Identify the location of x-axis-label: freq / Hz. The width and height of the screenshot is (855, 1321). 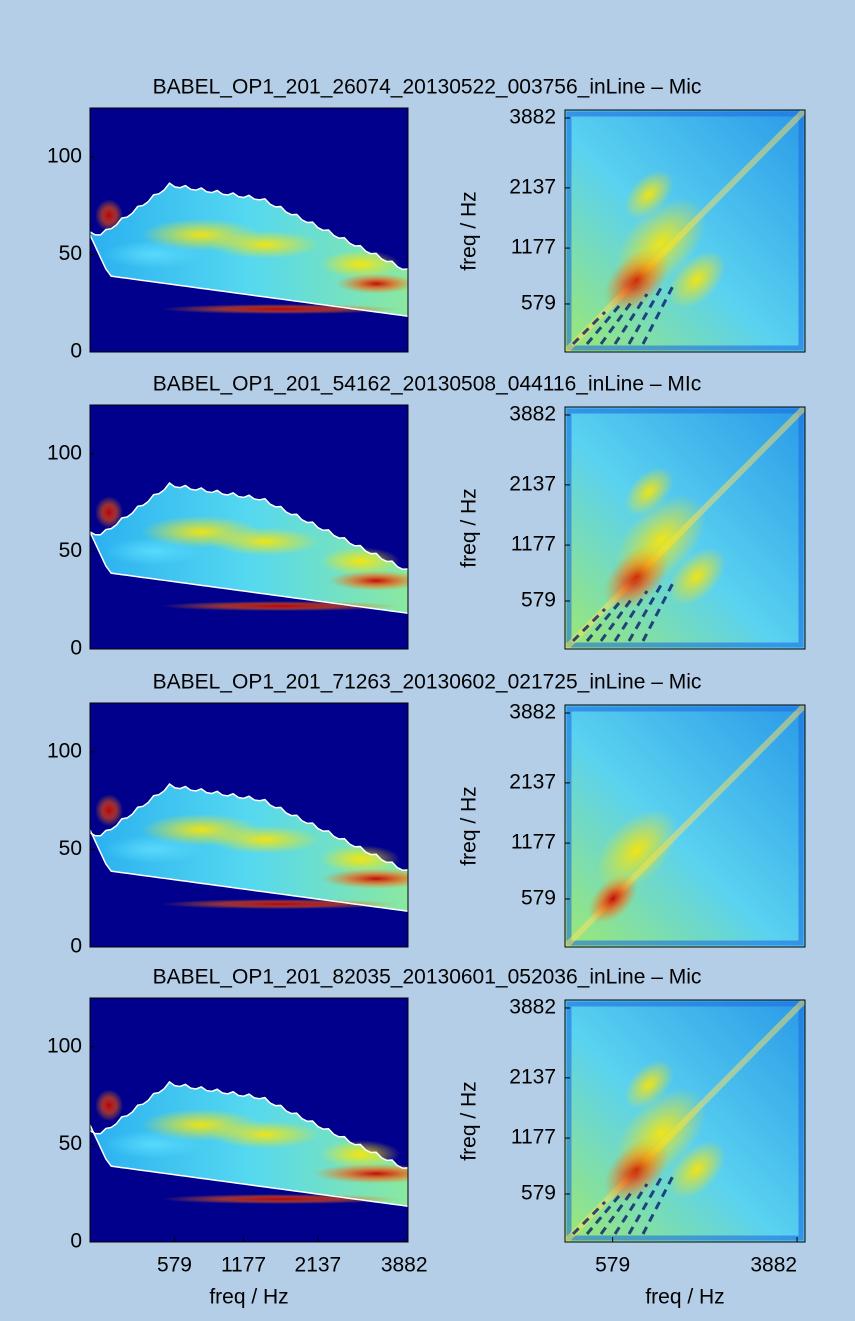
(248, 1297).